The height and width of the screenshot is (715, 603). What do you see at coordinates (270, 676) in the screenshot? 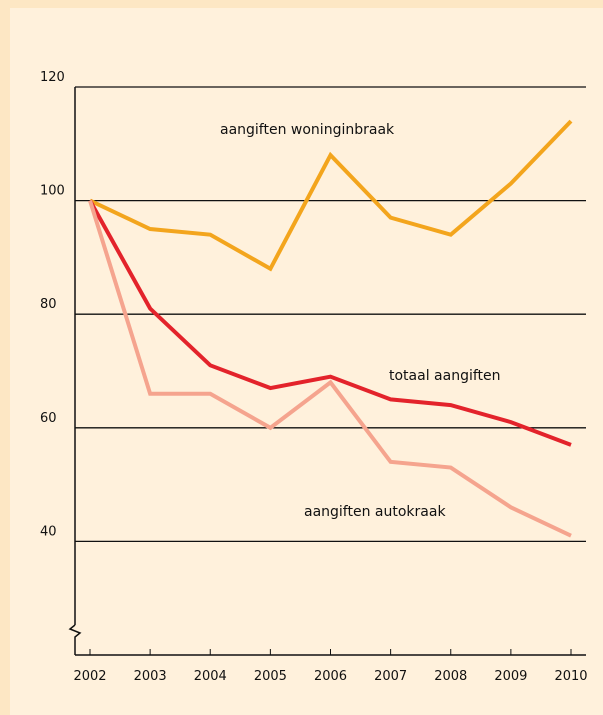
I see `x-tick-label: 2005` at bounding box center [270, 676].